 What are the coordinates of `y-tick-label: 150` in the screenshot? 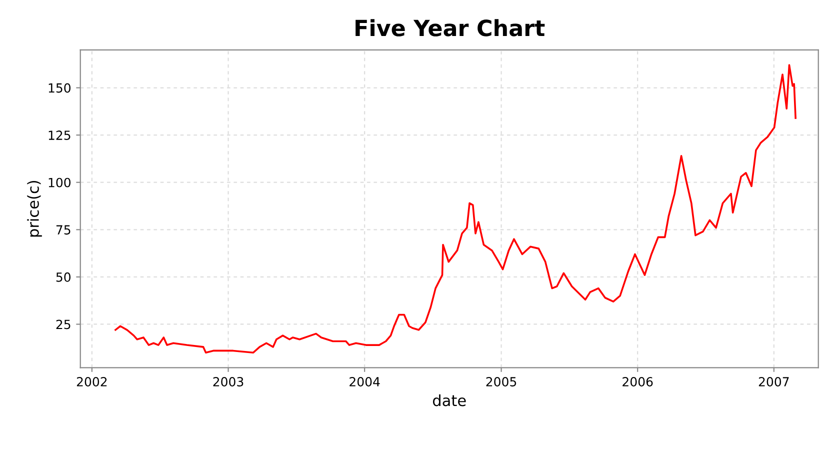 It's located at (59, 88).